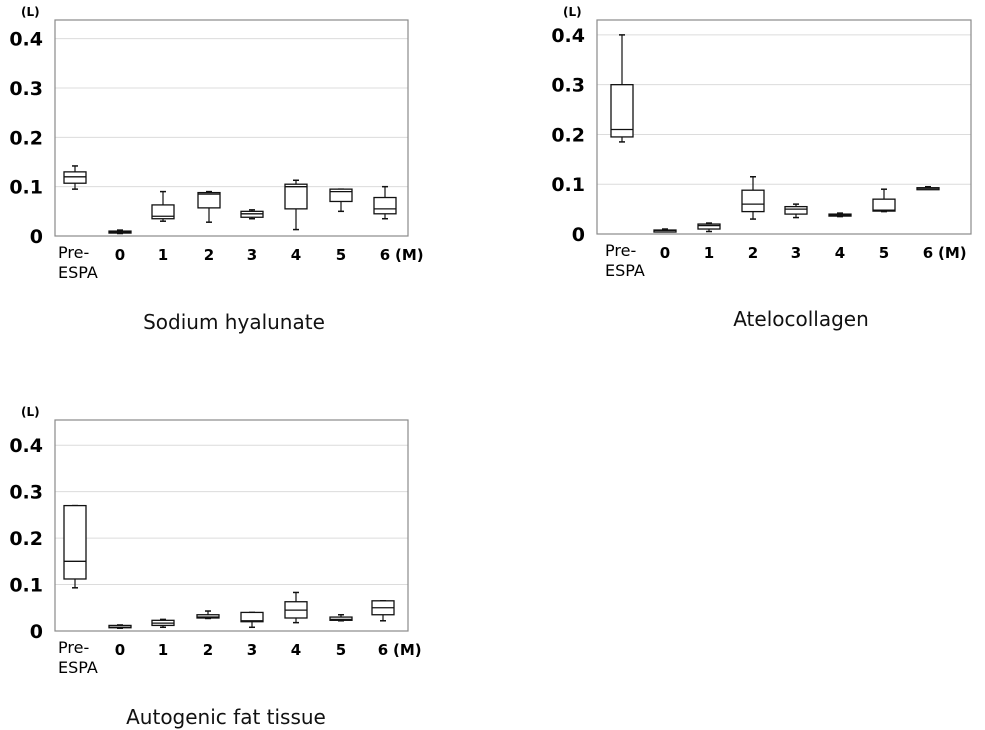  Describe the element at coordinates (801, 319) in the screenshot. I see `chart-title: Atelocollagen` at that location.